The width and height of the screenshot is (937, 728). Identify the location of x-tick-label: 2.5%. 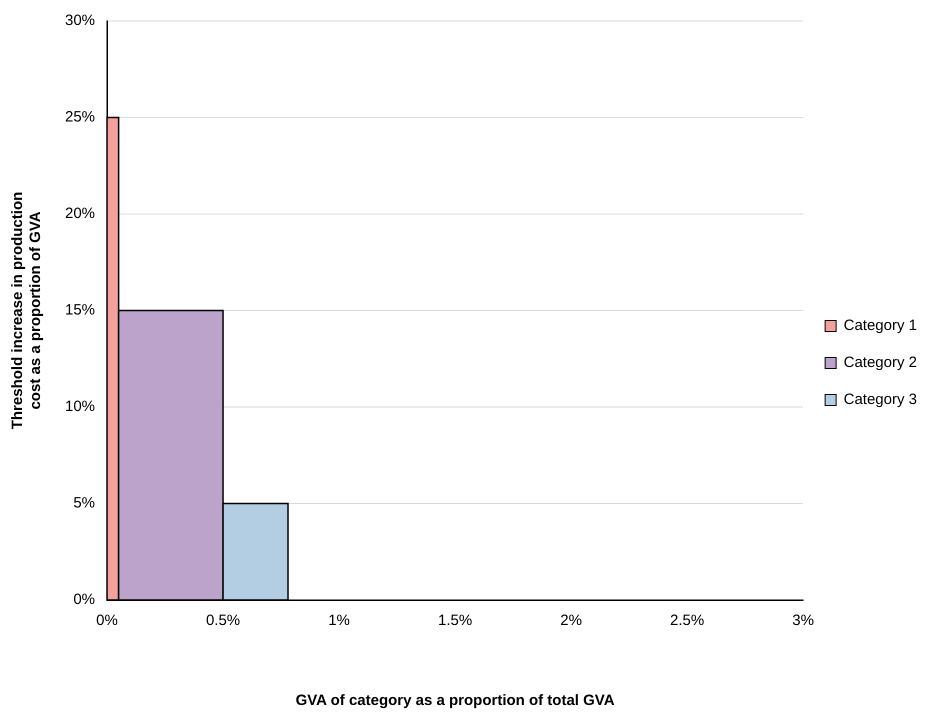
(687, 621).